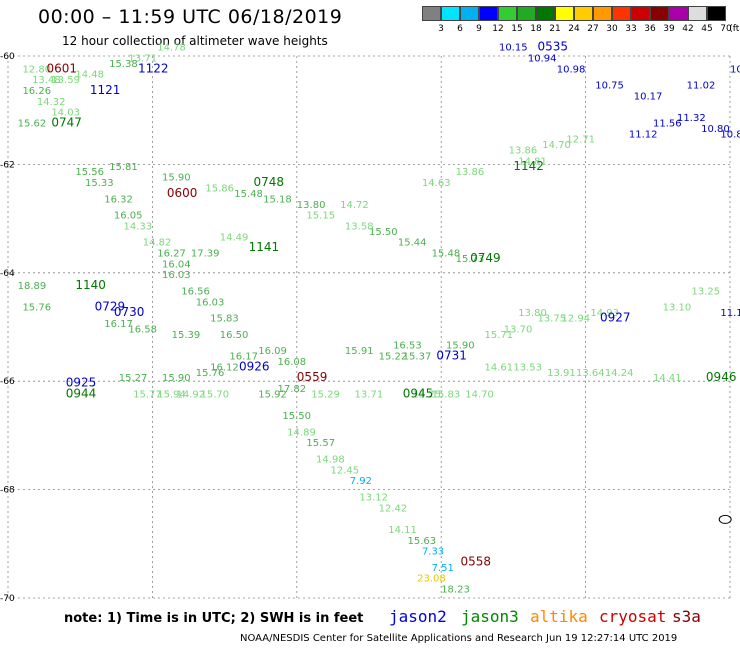 Image resolution: width=740 pixels, height=650 pixels. Describe the element at coordinates (243, 357) in the screenshot. I see `wave-height-value: 16.17` at that location.